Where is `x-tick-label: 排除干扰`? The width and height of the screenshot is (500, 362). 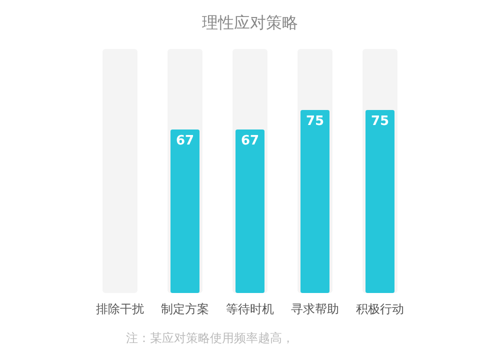 x-tick-label: 排除干扰 is located at coordinates (120, 309).